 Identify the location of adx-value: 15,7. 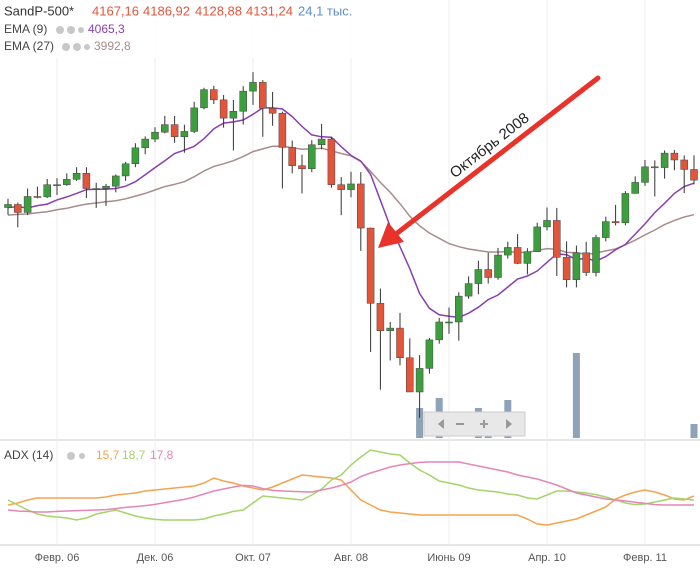
(108, 455).